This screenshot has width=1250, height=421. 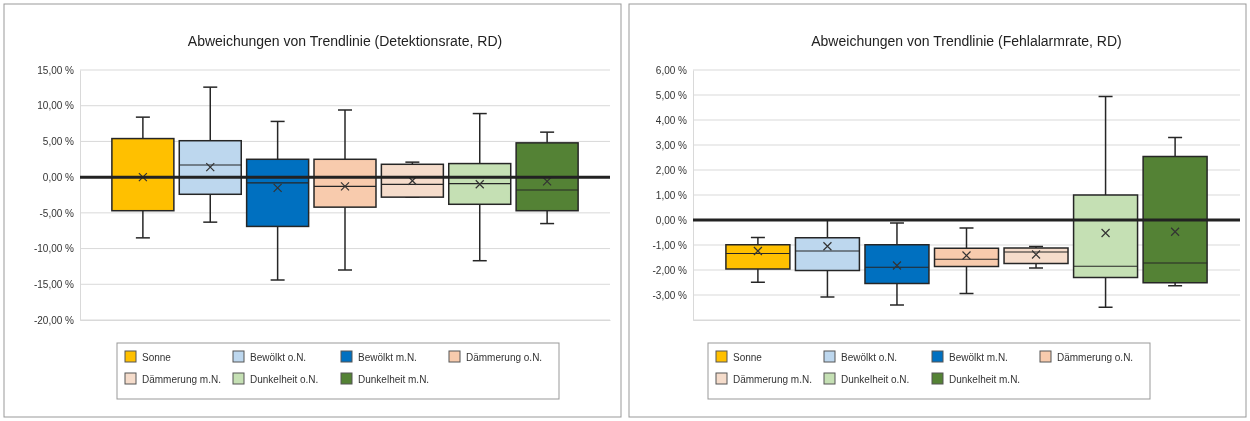 I want to click on y-tick-label: -5,00 %, so click(x=57, y=213).